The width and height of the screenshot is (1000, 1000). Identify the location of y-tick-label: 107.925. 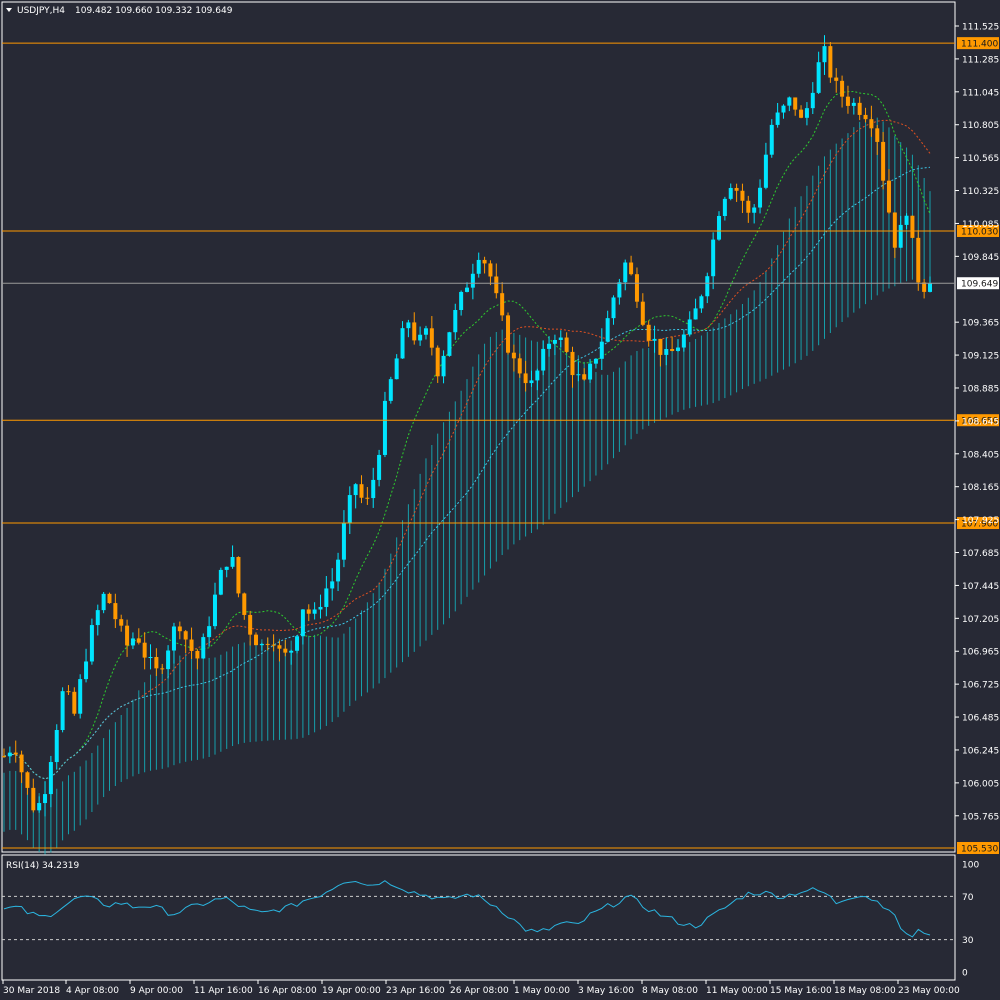
(980, 521).